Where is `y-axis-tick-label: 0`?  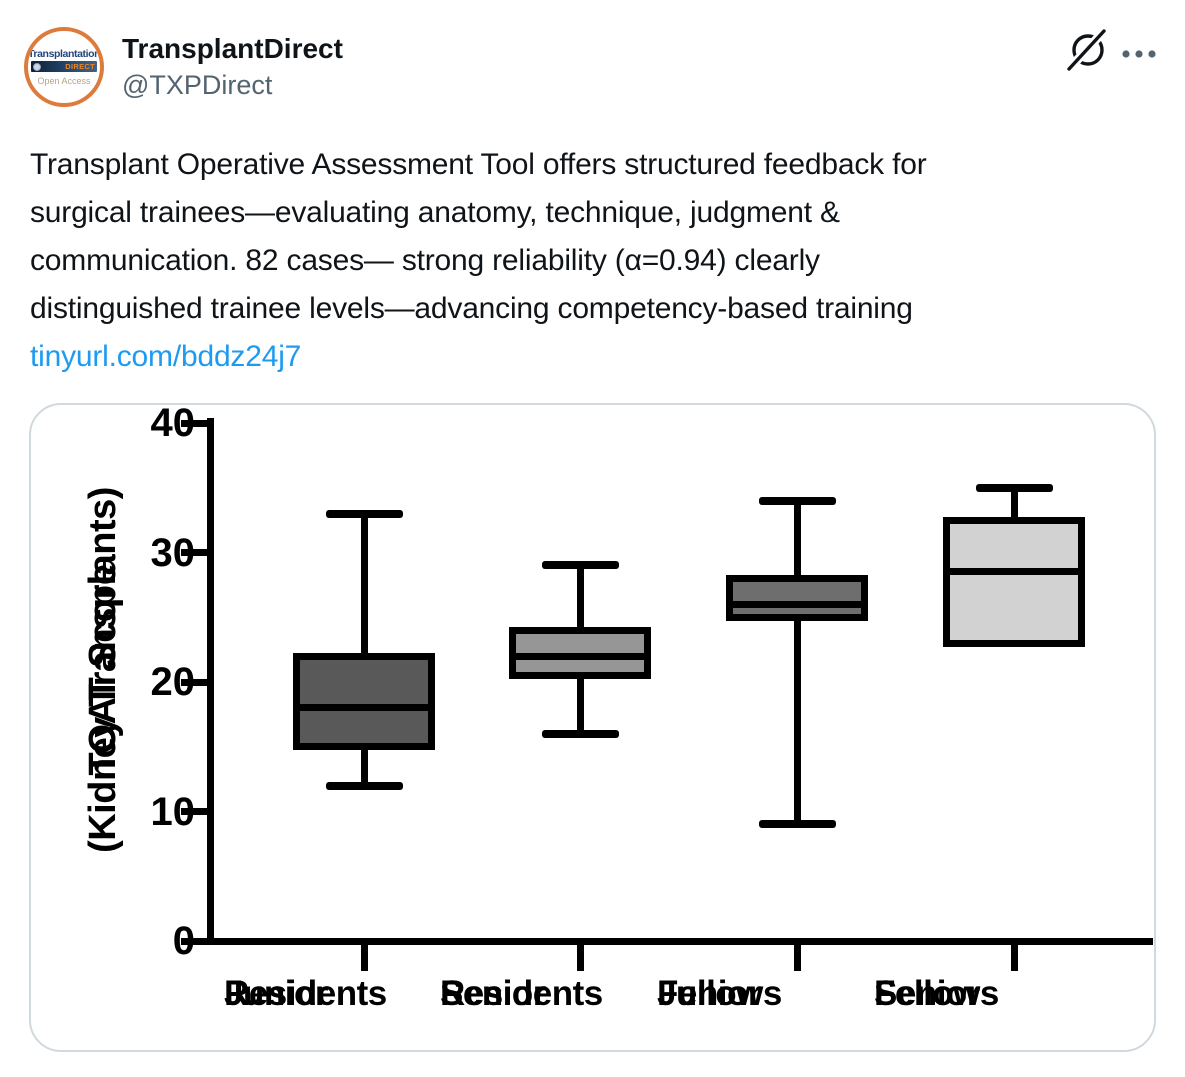
y-axis-tick-label: 0 is located at coordinates (183, 941).